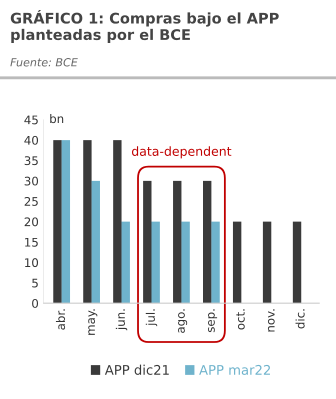  I want to click on x-tick-label: dic., so click(300, 318).